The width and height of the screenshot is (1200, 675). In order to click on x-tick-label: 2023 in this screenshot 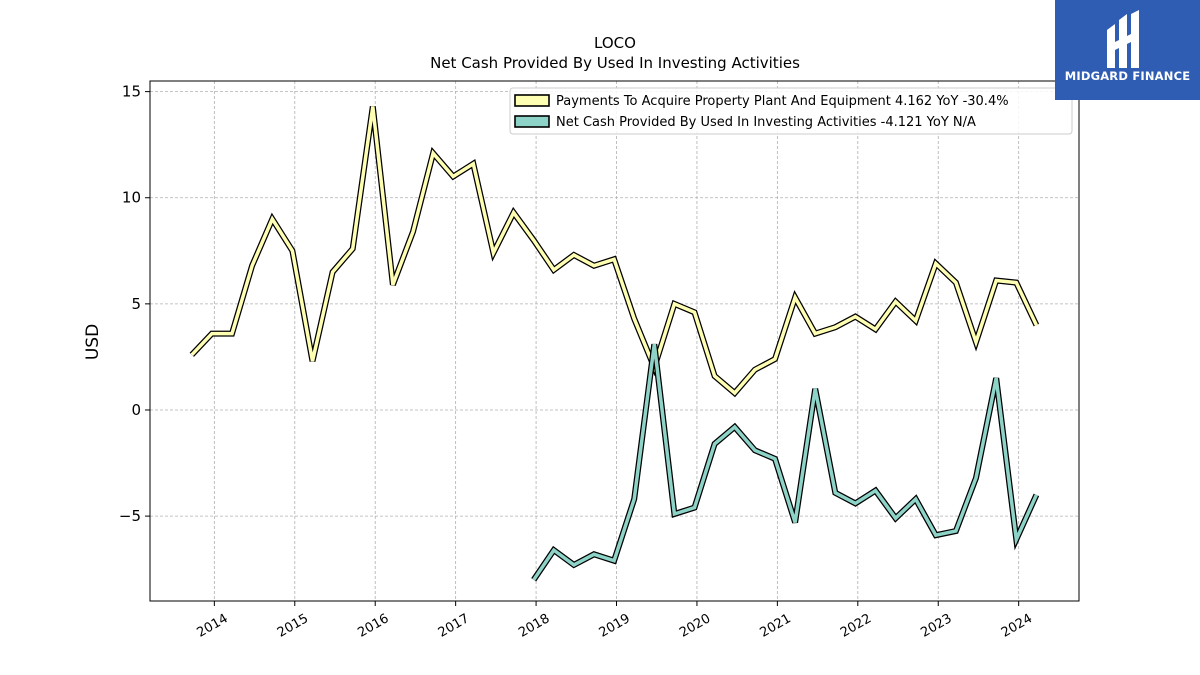, I will do `click(936, 626)`.